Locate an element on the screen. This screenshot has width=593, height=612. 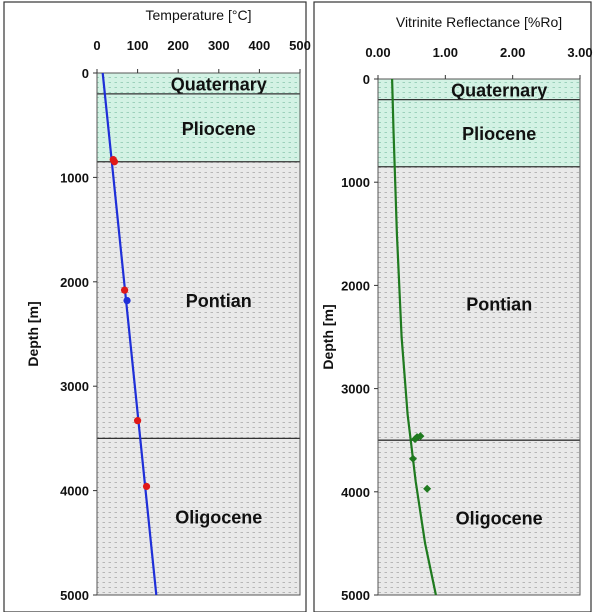
x-tick-label: 0 is located at coordinates (96, 45).